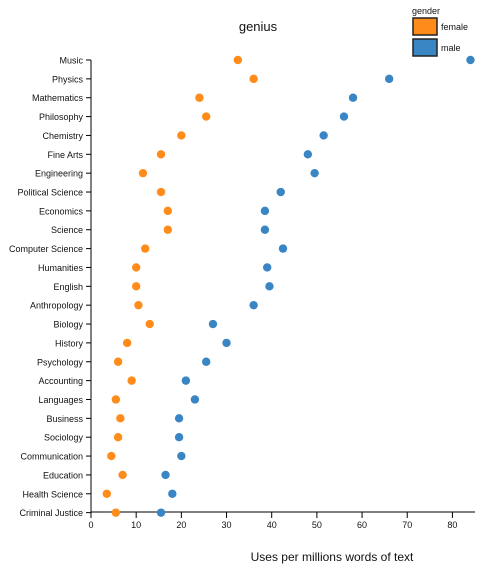  What do you see at coordinates (280, 192) in the screenshot?
I see `male-point-political-science` at bounding box center [280, 192].